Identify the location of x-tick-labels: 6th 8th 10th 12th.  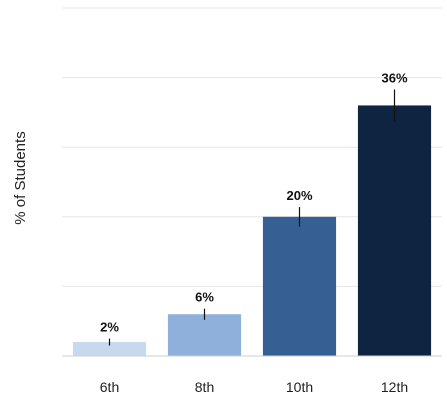
(254, 387).